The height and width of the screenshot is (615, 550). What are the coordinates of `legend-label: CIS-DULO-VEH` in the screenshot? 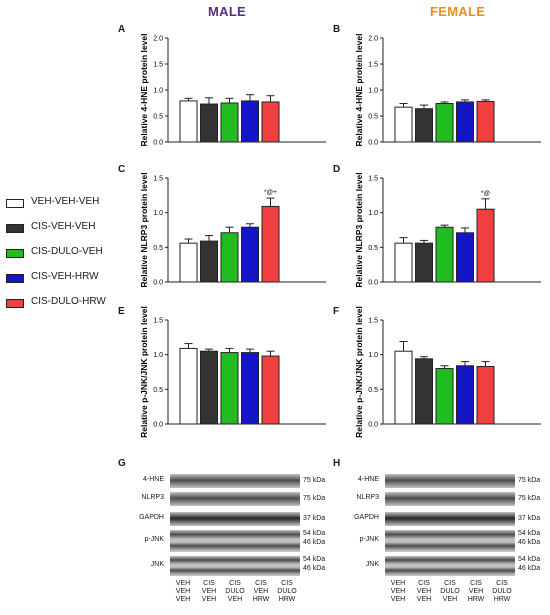 It's located at (67, 251).